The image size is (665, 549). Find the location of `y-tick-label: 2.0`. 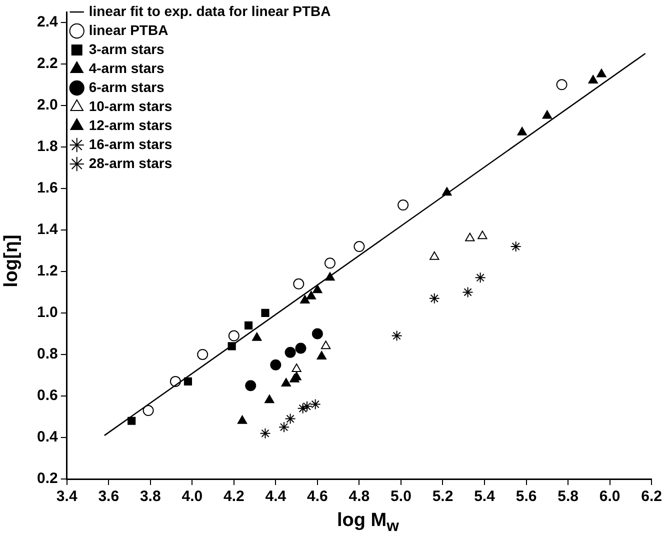

y-tick-label: 2.0 is located at coordinates (47, 105).